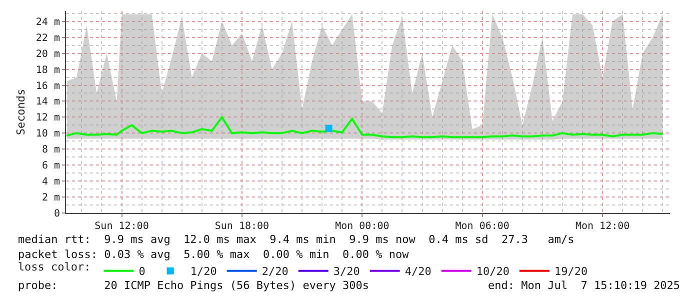  Describe the element at coordinates (48, 134) in the screenshot. I see `y-tick-label: 10 m` at that location.